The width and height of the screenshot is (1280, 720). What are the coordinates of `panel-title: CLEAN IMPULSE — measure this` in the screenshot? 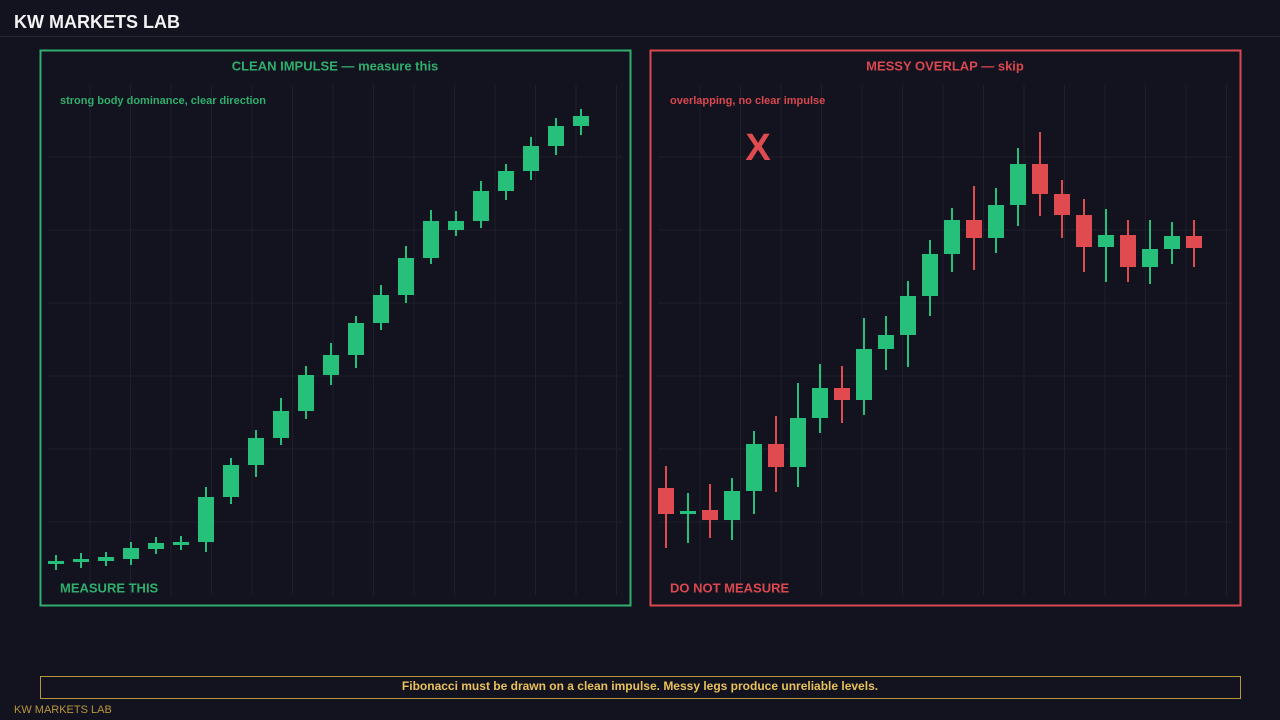 It's located at (335, 65).